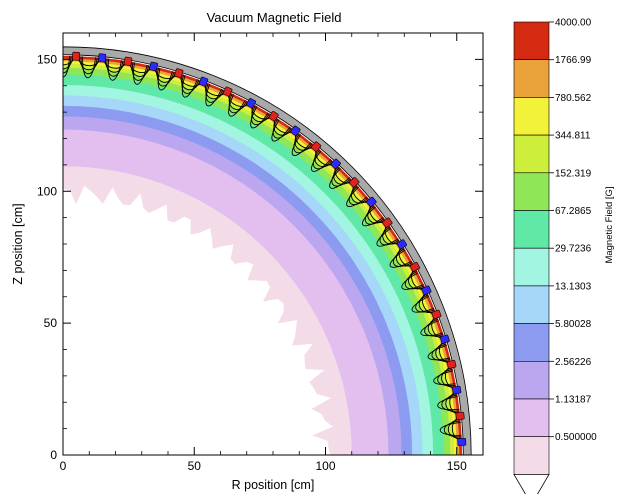 Image resolution: width=618 pixels, height=494 pixels. I want to click on colorbar-tick-label: 29.7236, so click(573, 249).